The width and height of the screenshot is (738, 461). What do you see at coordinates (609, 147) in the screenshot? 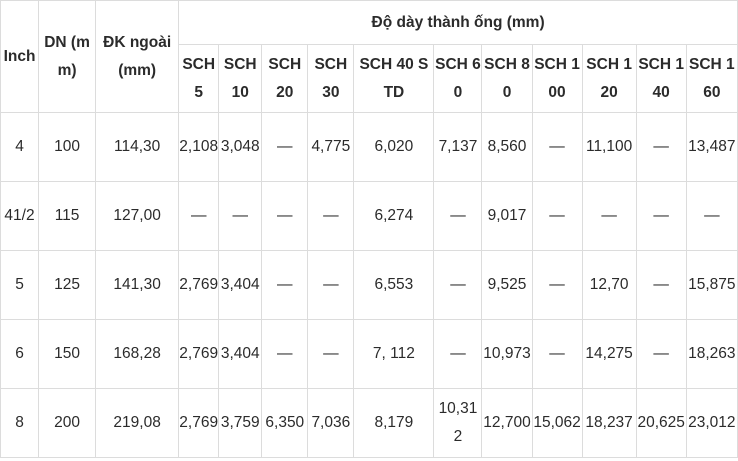
I see `cell-thickness: 11,100` at bounding box center [609, 147].